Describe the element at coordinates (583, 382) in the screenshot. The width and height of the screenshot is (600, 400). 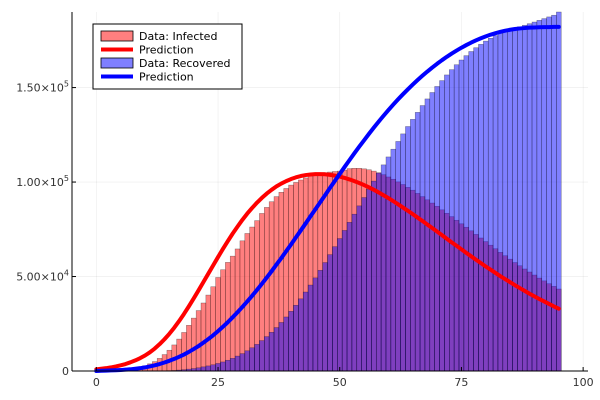
I see `x-tick-label: 100` at that location.